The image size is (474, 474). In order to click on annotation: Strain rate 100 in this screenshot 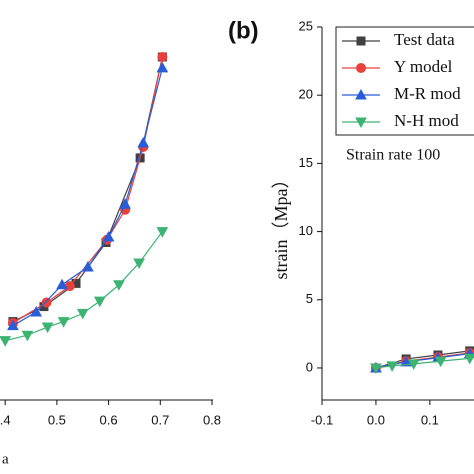, I will do `click(393, 155)`.